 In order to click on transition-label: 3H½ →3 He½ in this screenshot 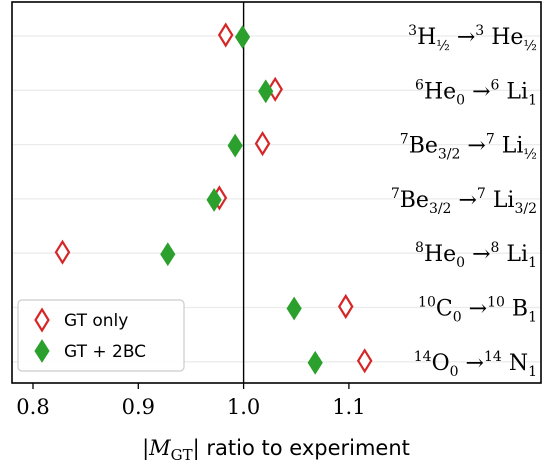, I will do `click(472, 38)`.